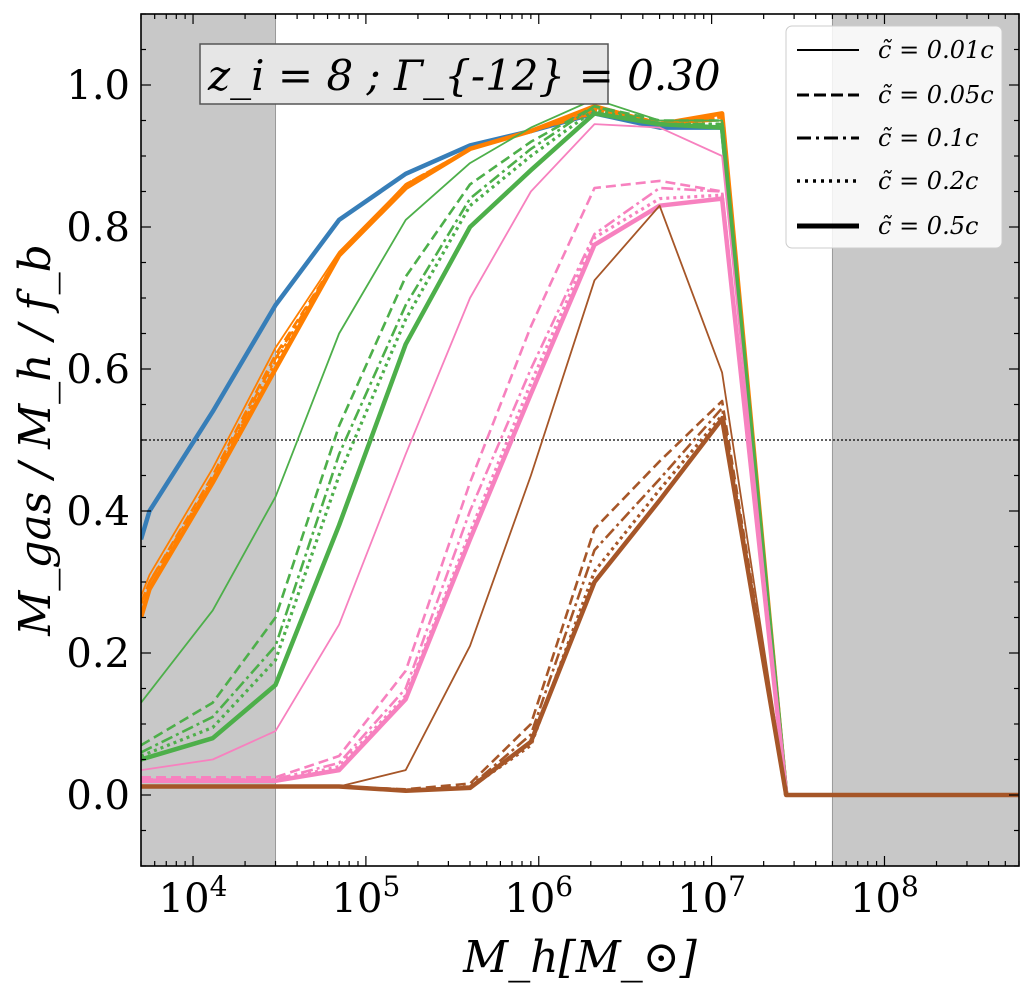 Image resolution: width=1033 pixels, height=992 pixels. I want to click on annotation-box-bg, so click(404, 74).